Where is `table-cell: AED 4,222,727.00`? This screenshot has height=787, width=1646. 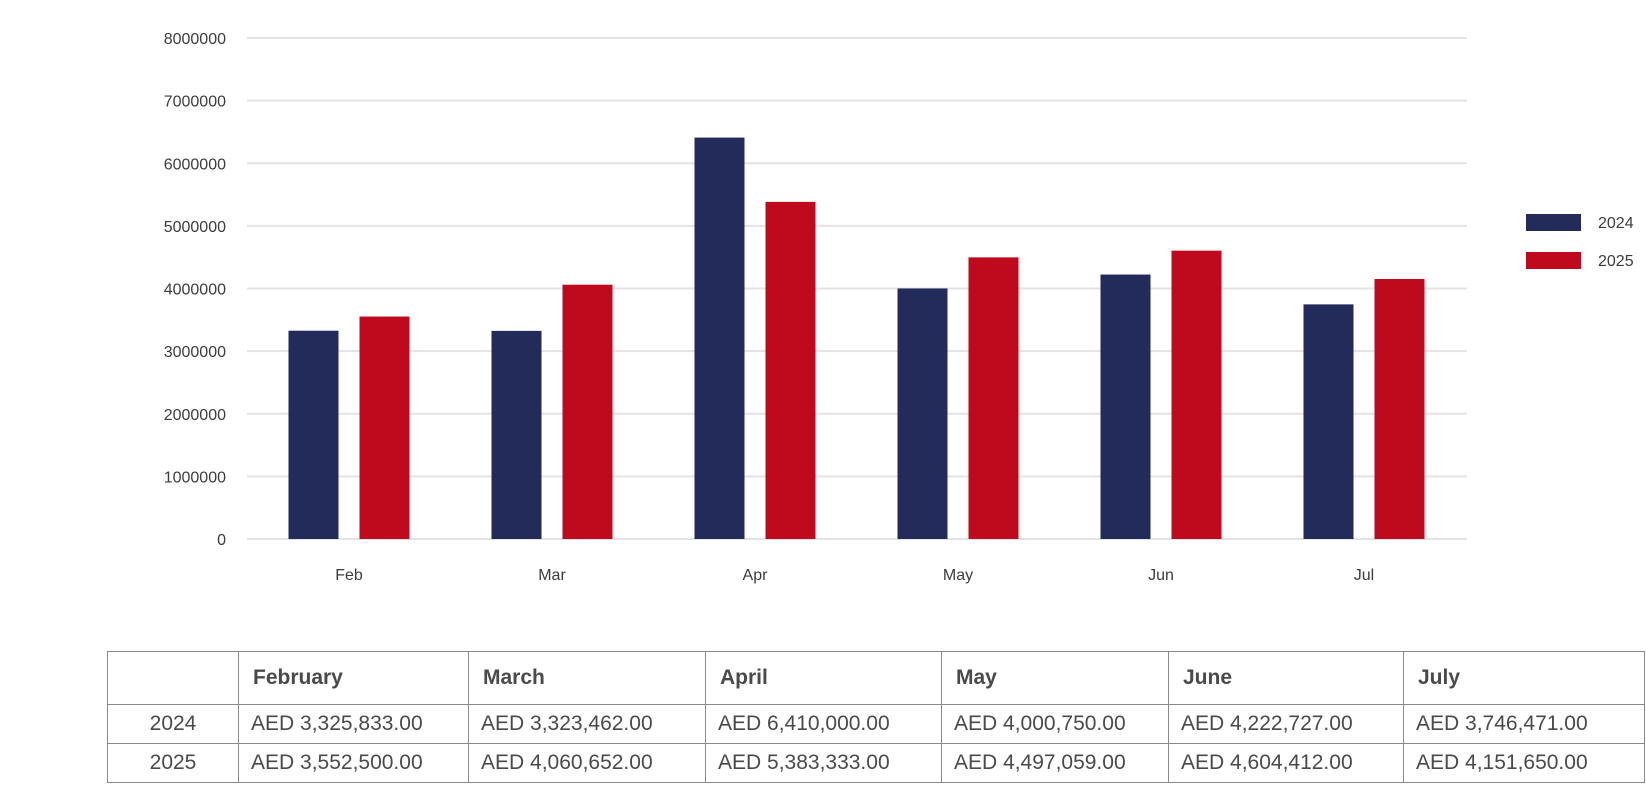
table-cell: AED 4,222,727.00 is located at coordinates (1286, 724).